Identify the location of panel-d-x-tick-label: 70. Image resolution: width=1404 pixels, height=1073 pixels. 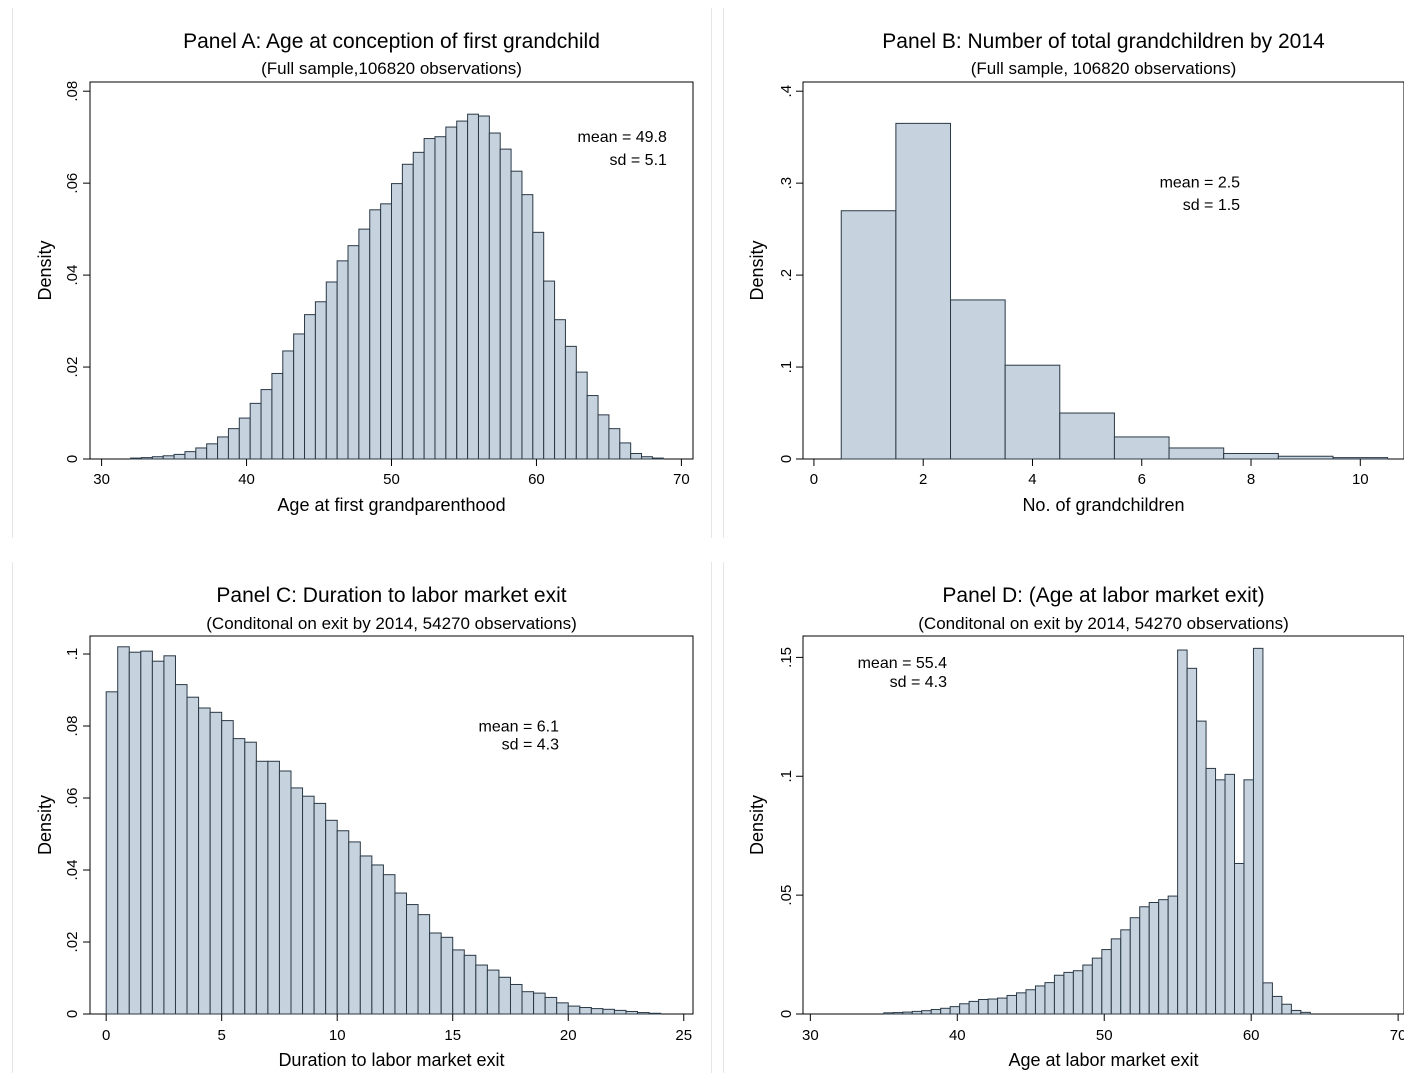
(1397, 1035).